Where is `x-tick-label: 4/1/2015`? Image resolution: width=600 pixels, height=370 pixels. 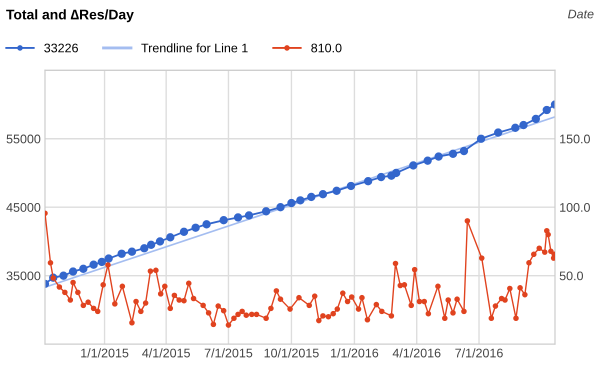 x-tick-label: 4/1/2015 is located at coordinates (166, 353).